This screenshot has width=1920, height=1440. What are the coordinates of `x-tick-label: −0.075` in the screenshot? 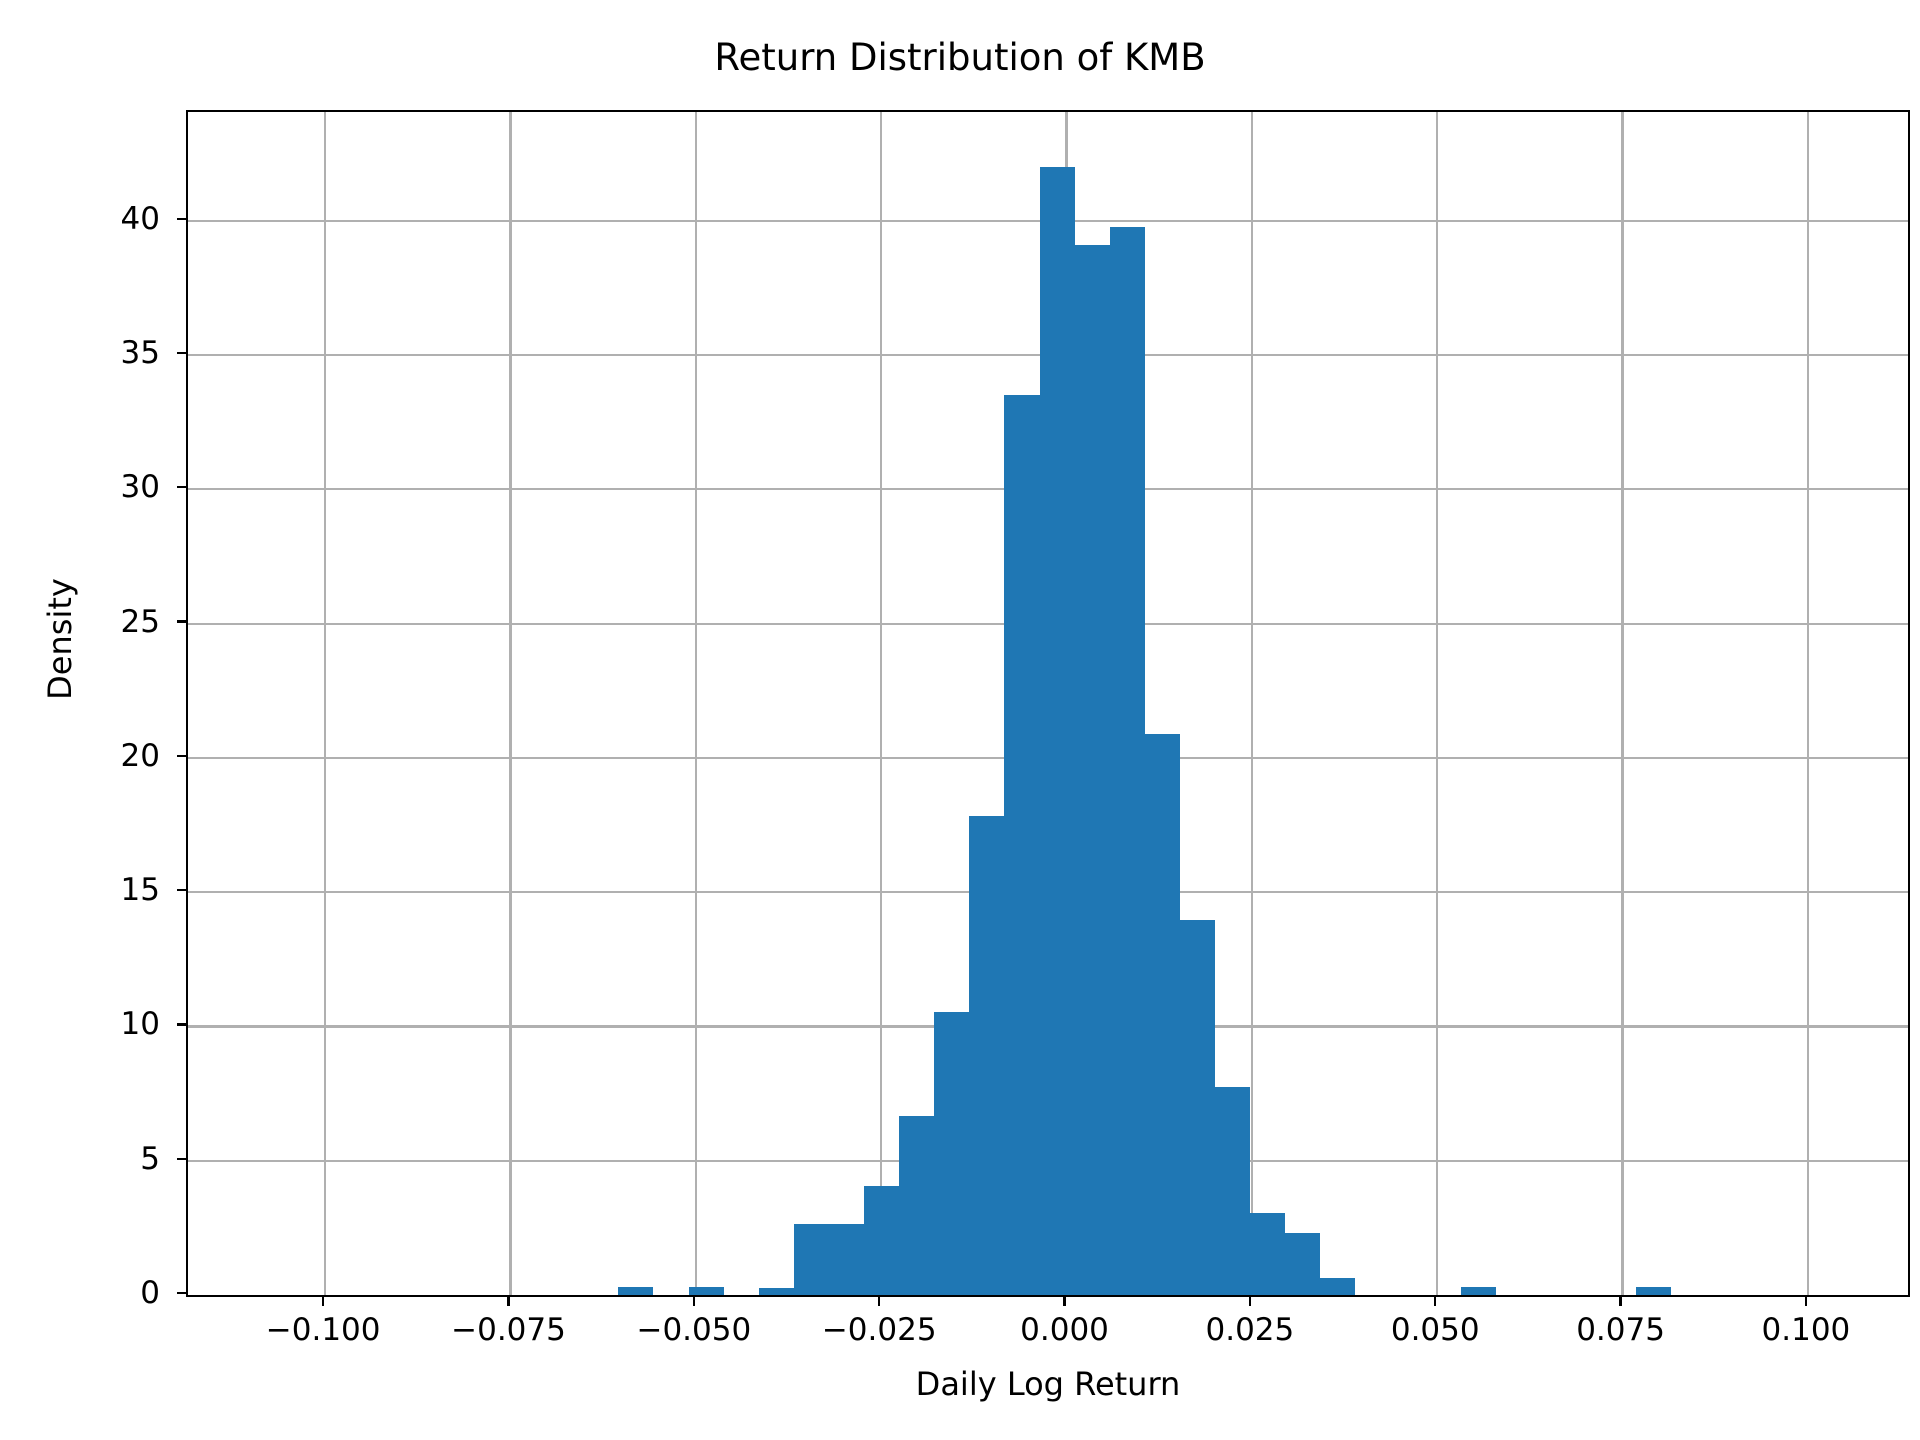 It's located at (508, 1330).